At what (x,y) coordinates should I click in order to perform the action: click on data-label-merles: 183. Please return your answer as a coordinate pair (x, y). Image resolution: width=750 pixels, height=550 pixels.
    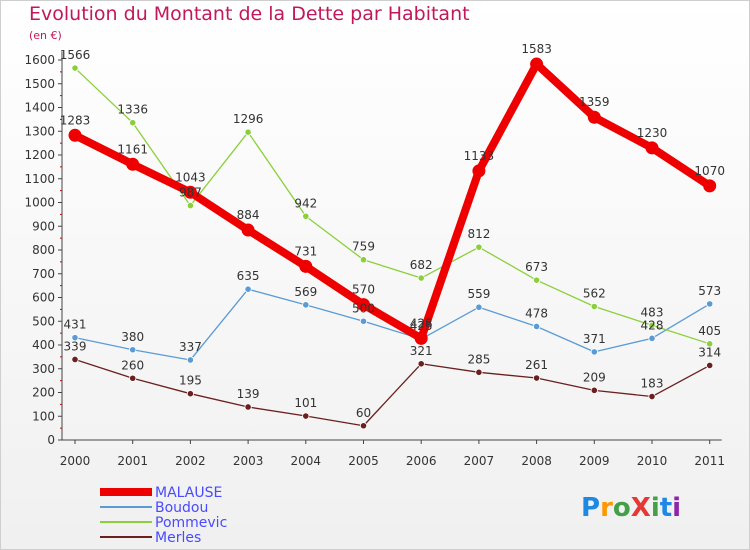
    Looking at the image, I should click on (652, 384).